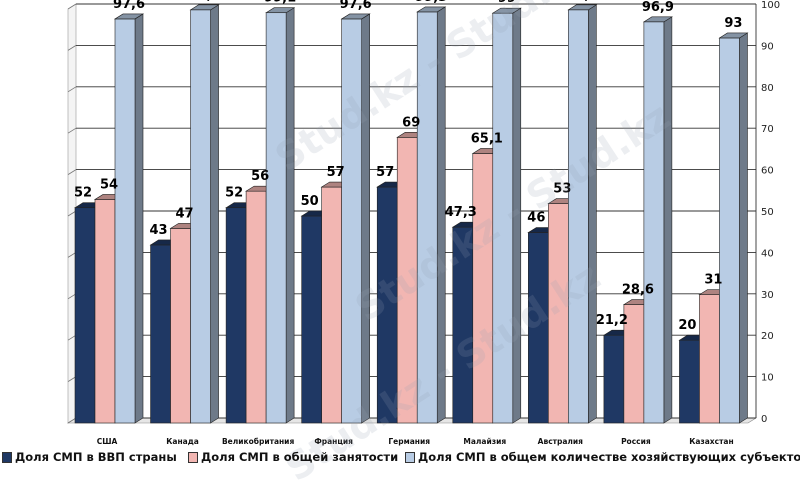  Describe the element at coordinates (193, 457) in the screenshot. I see `legend-swatch-employment` at that location.